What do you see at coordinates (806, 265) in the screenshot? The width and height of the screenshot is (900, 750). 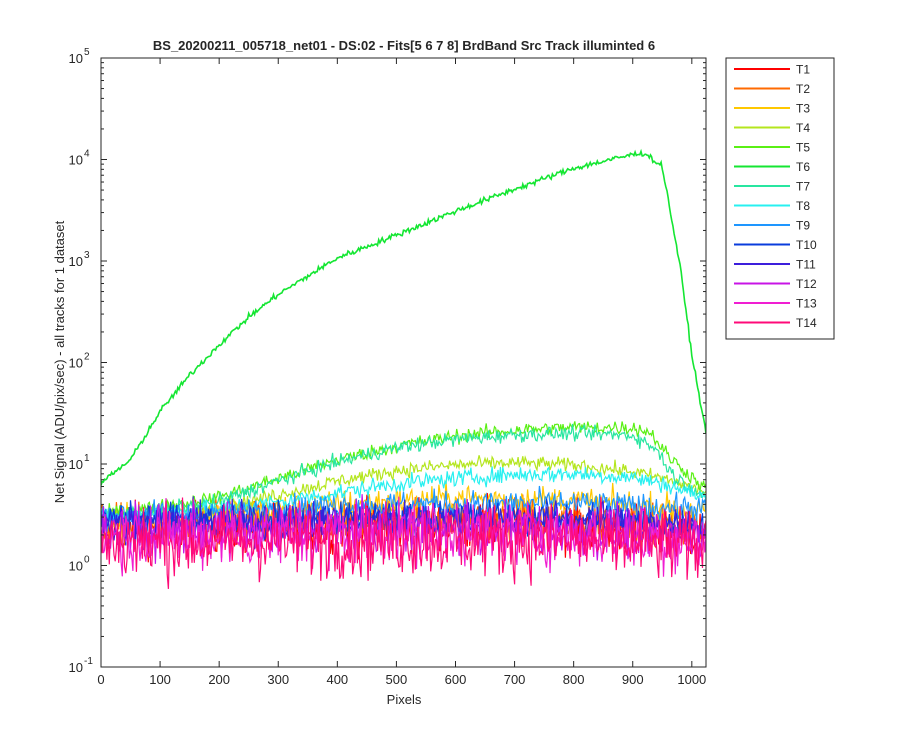 I see `legend-label: T11` at bounding box center [806, 265].